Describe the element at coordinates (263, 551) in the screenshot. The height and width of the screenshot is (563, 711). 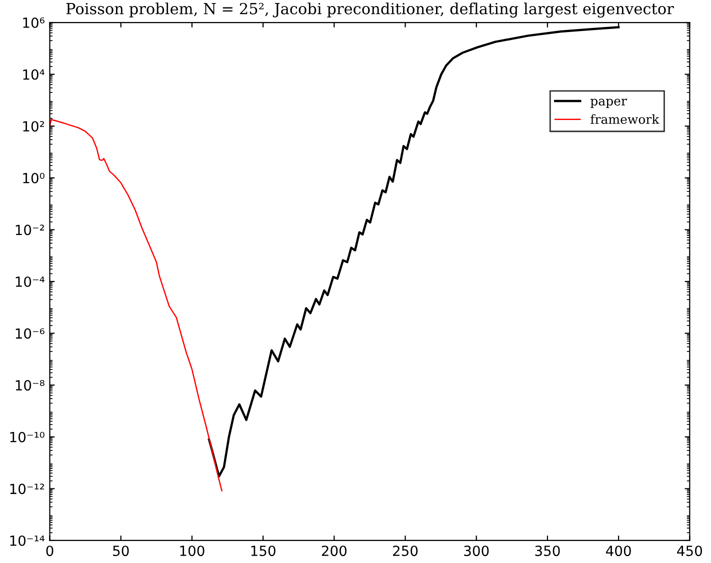
I see `x-tick-label: 150` at that location.